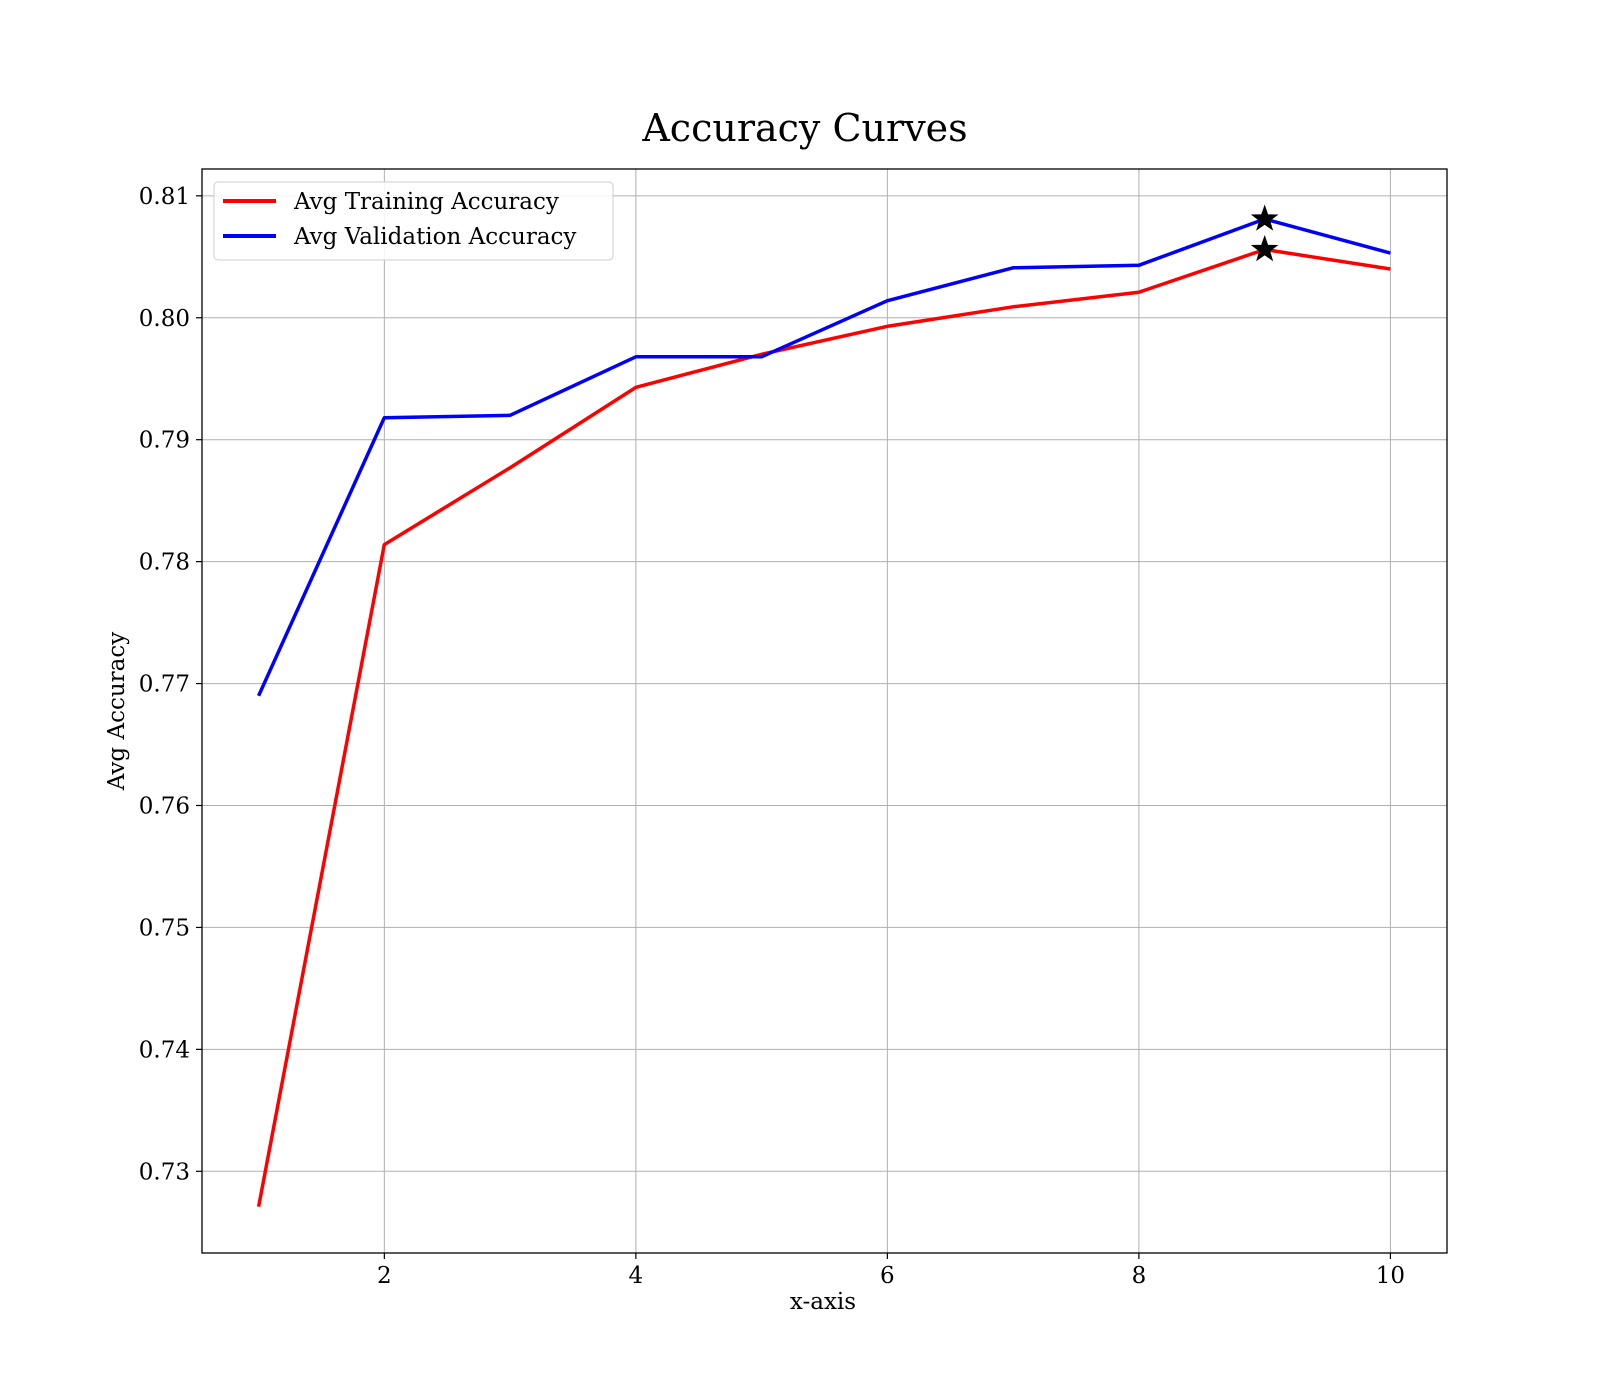  Describe the element at coordinates (164, 197) in the screenshot. I see `y-tick-label: 0.81` at that location.